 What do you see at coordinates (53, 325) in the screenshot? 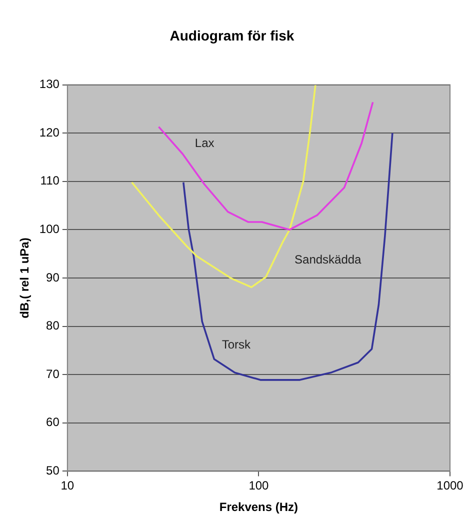
I see `y-tick-label: 80` at bounding box center [53, 325].